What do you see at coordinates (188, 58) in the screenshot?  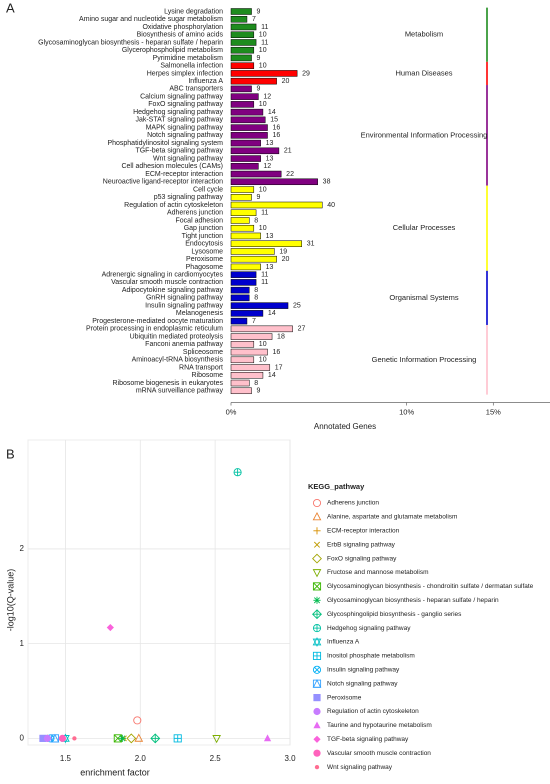 I see `category-label: Pyrimidine metabolism` at bounding box center [188, 58].